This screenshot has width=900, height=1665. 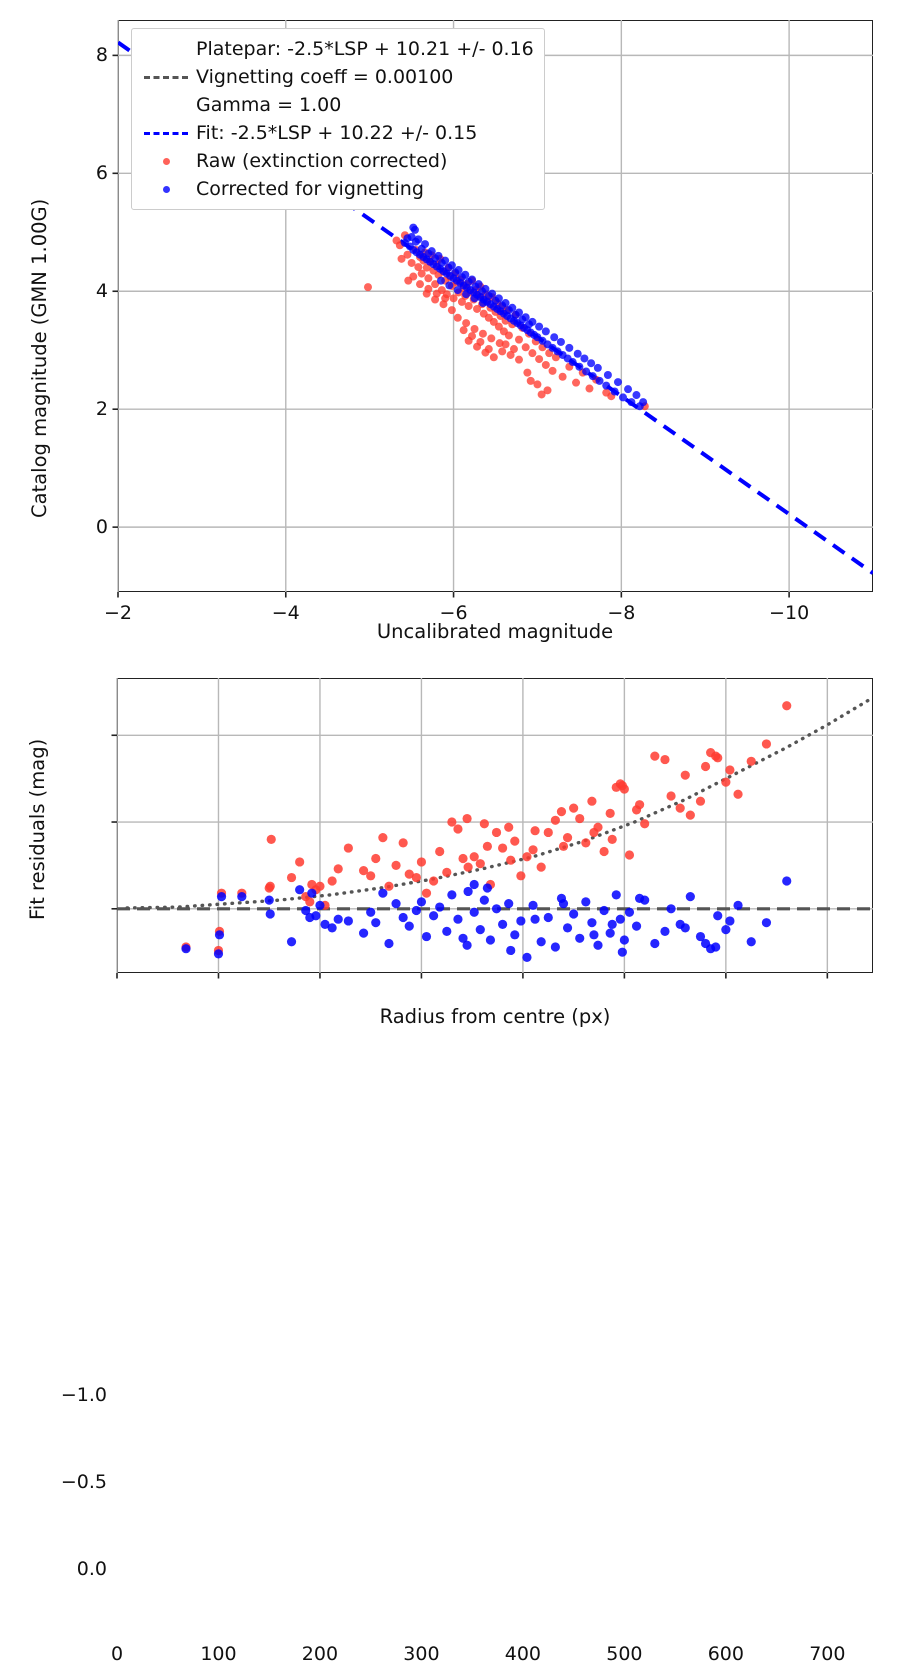 What do you see at coordinates (101, 173) in the screenshot?
I see `y-tick-label: 6` at bounding box center [101, 173].